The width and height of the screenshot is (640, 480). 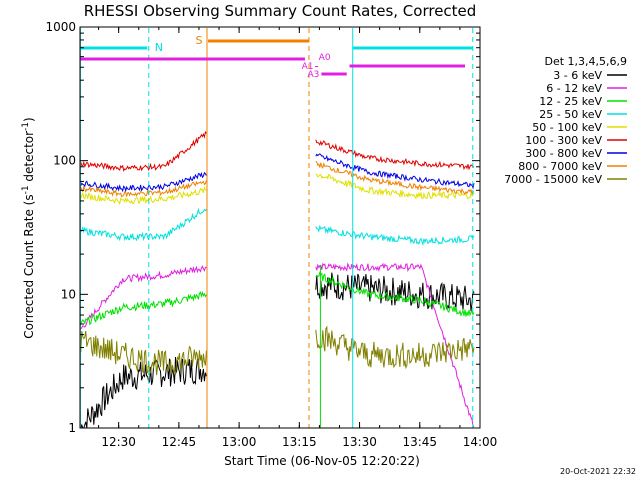 I want to click on x-tick-label-4: 13:30, so click(x=359, y=442).